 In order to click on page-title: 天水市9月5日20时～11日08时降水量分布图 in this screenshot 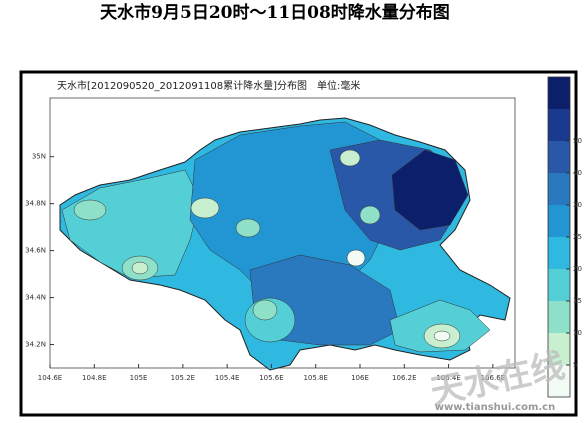, I will do `click(275, 12)`.